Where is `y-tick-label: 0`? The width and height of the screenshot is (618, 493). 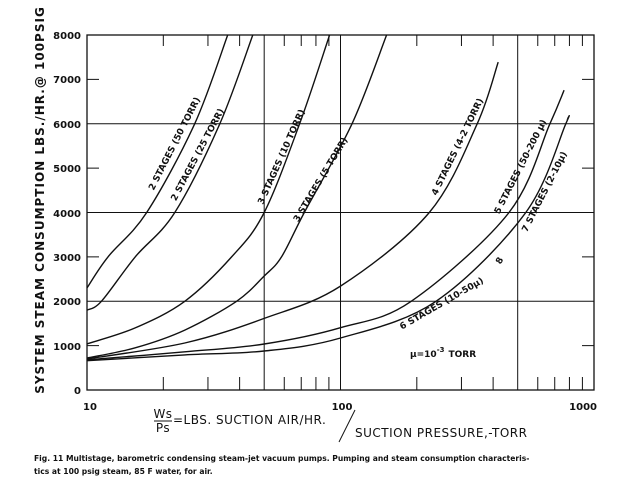 y-tick-label: 0 is located at coordinates (77, 391).